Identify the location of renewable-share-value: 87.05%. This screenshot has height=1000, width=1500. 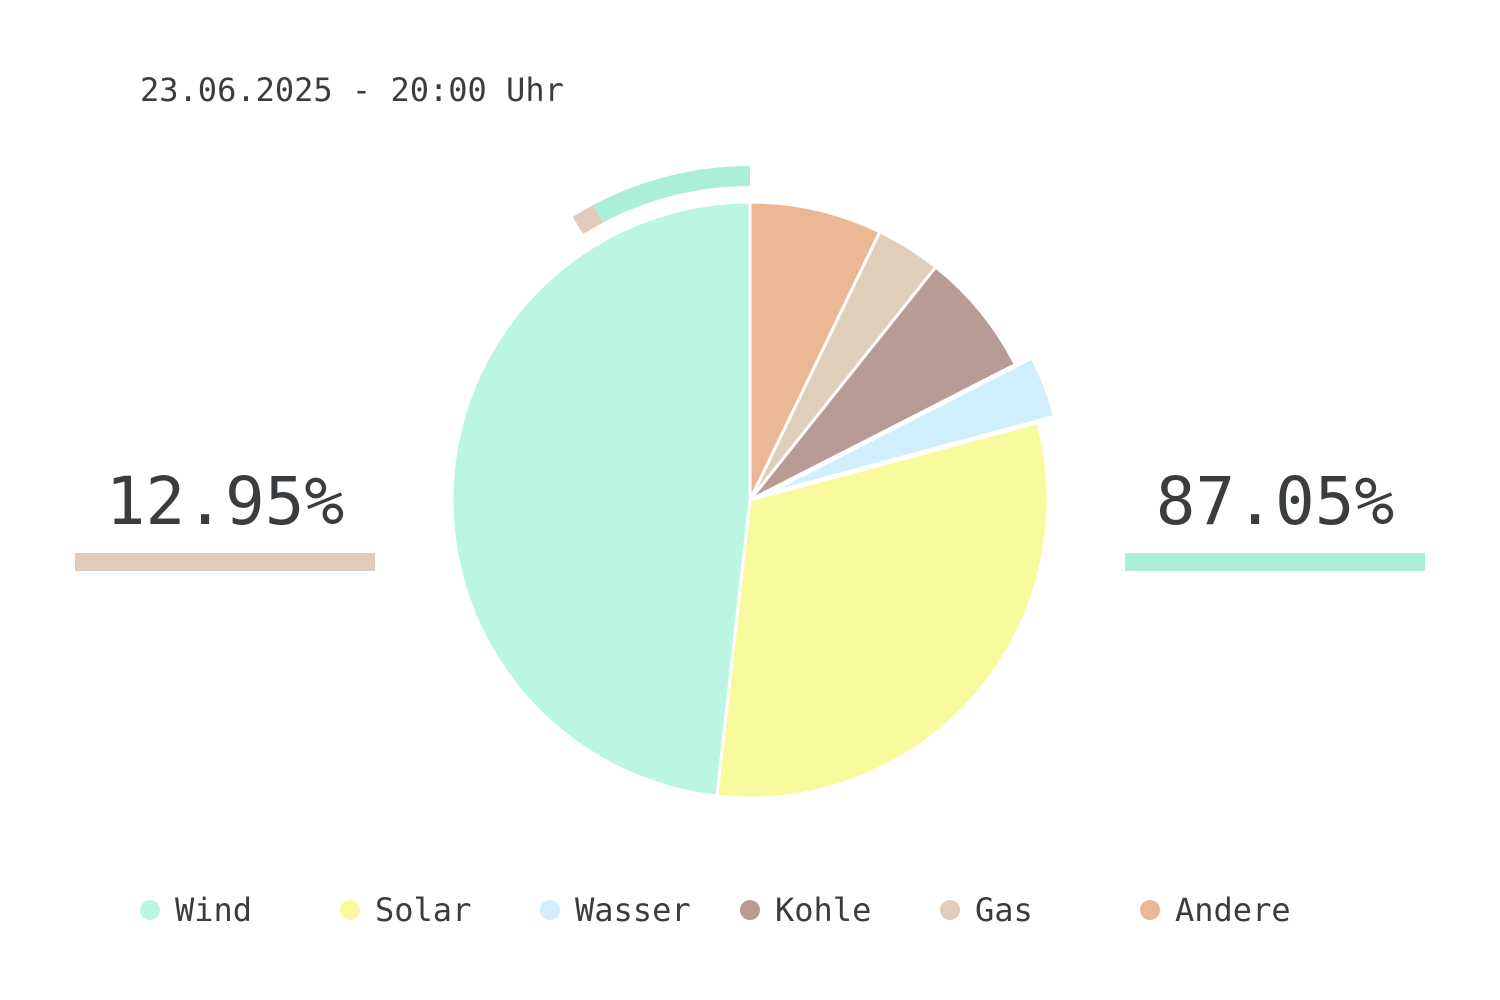
(1275, 501).